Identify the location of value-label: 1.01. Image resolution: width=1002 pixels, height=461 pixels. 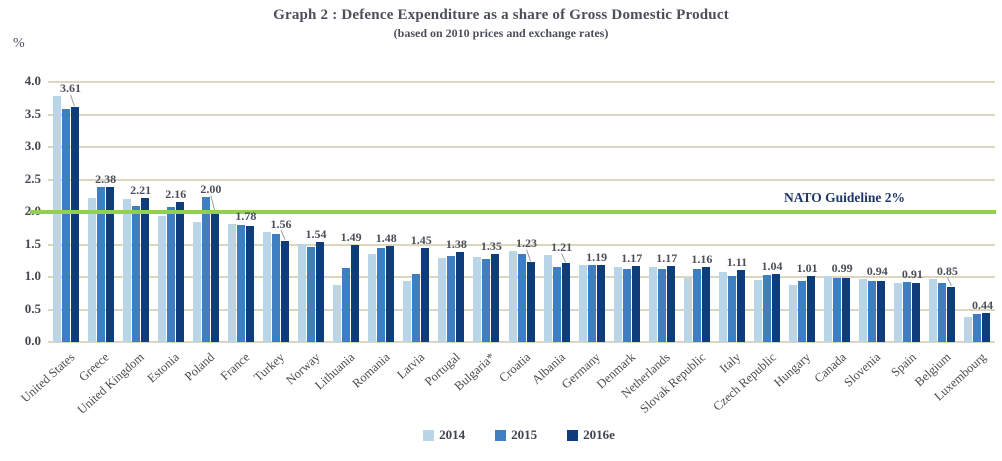
(807, 268).